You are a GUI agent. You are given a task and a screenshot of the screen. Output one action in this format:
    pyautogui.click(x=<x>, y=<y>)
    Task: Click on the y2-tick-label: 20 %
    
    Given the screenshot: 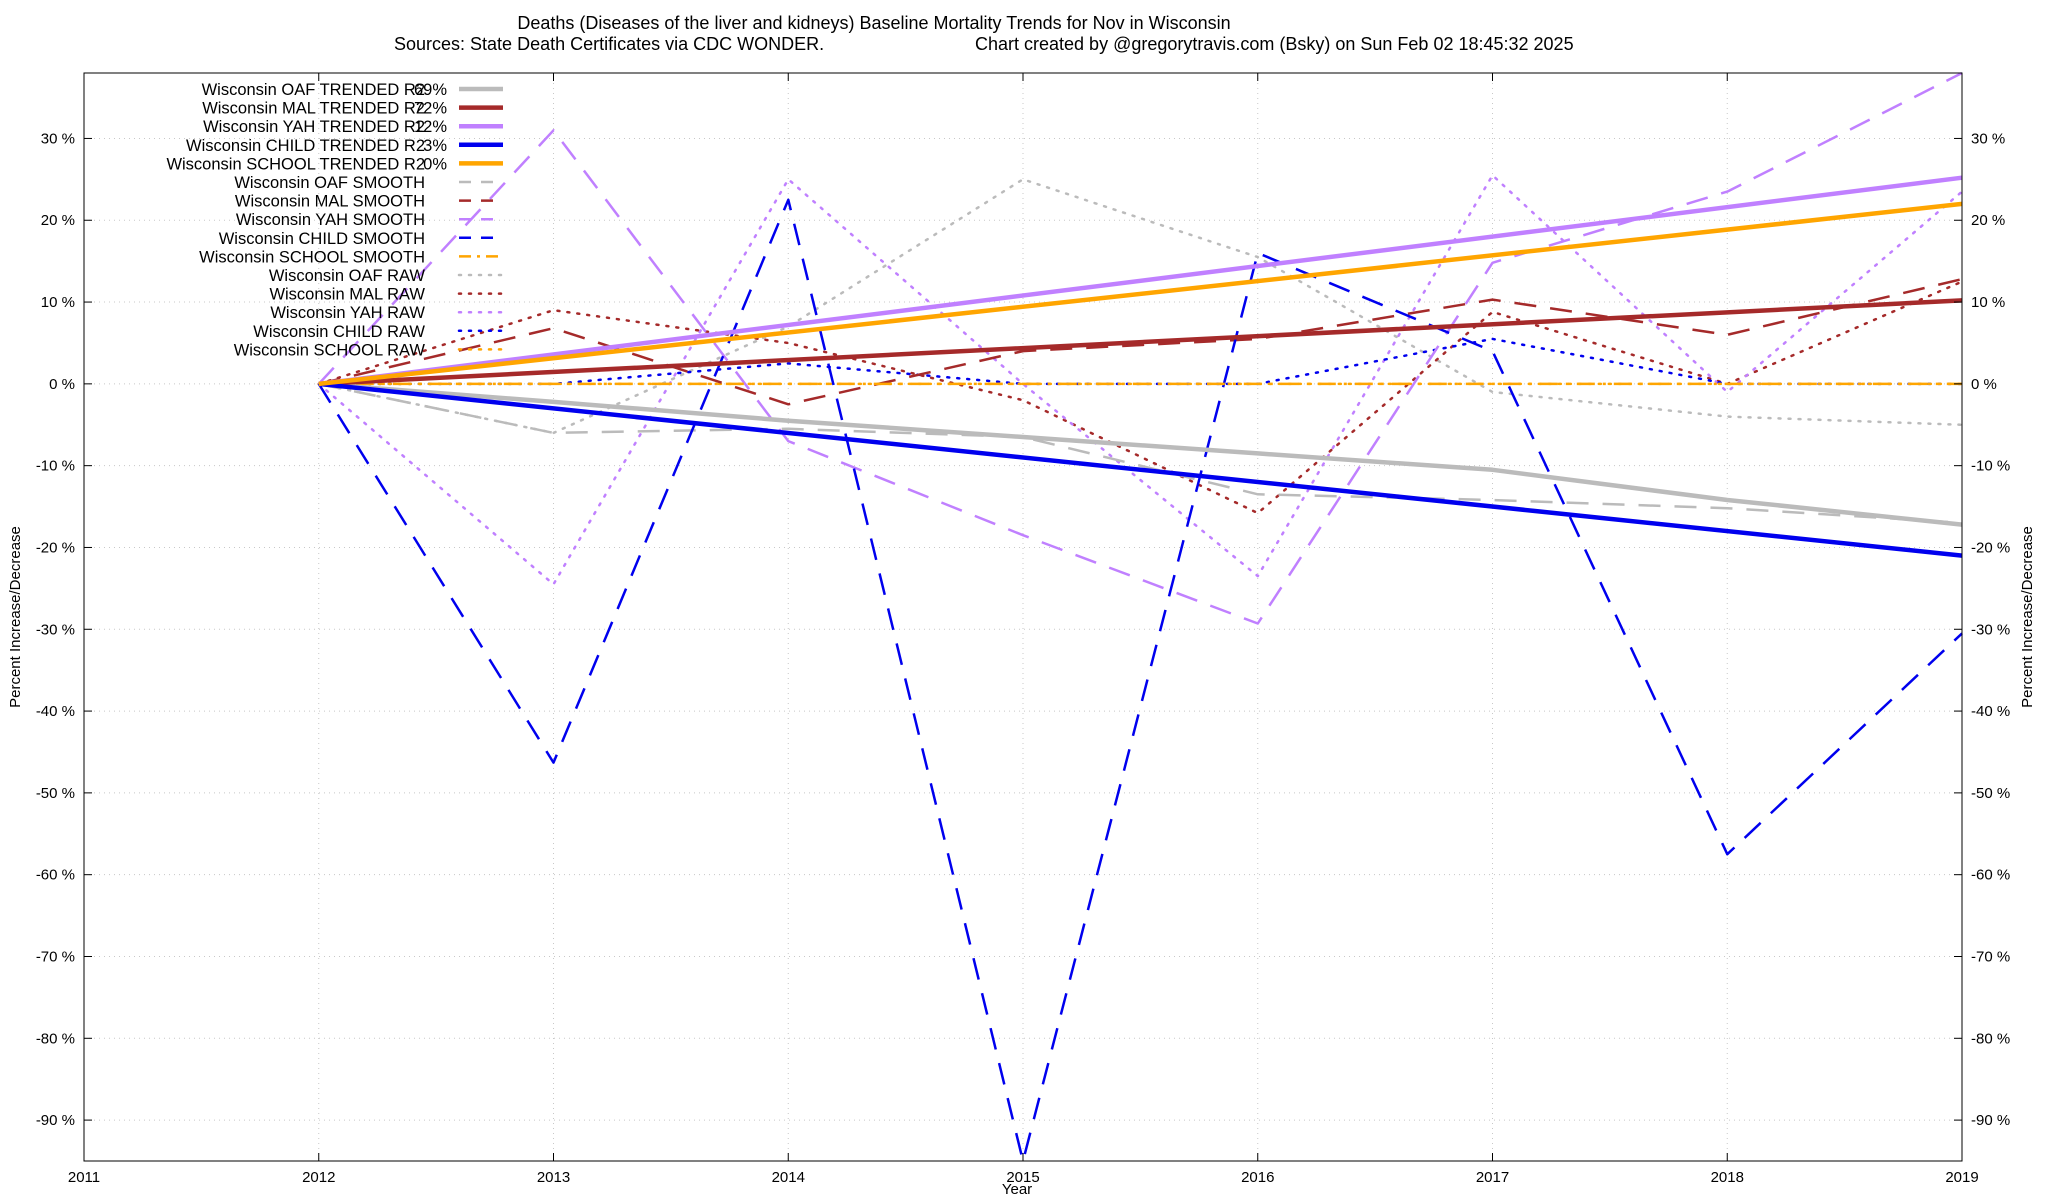 What is the action you would take?
    pyautogui.click(x=1988, y=220)
    